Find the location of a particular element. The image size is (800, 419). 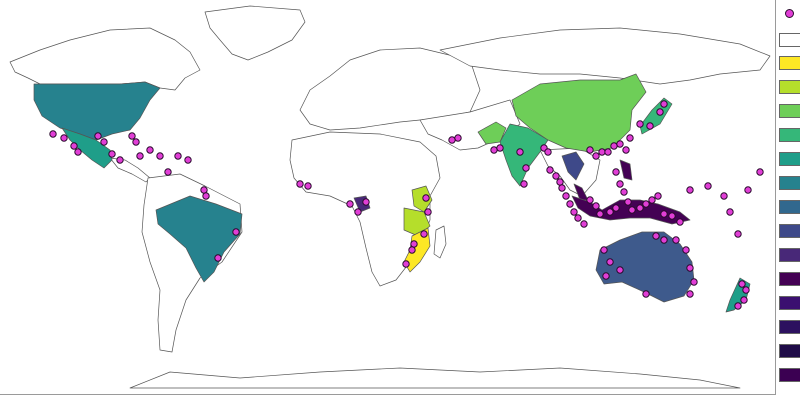

region-pakistan is located at coordinates (492, 133).